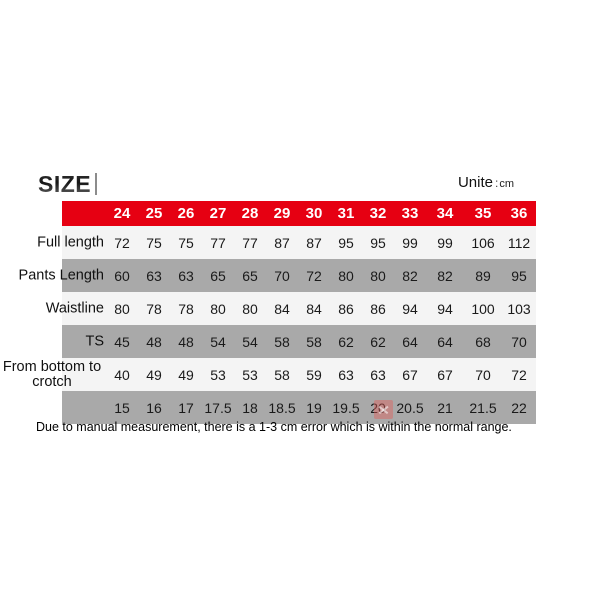 The width and height of the screenshot is (600, 600). Describe the element at coordinates (445, 213) in the screenshot. I see `column-header: 34` at that location.